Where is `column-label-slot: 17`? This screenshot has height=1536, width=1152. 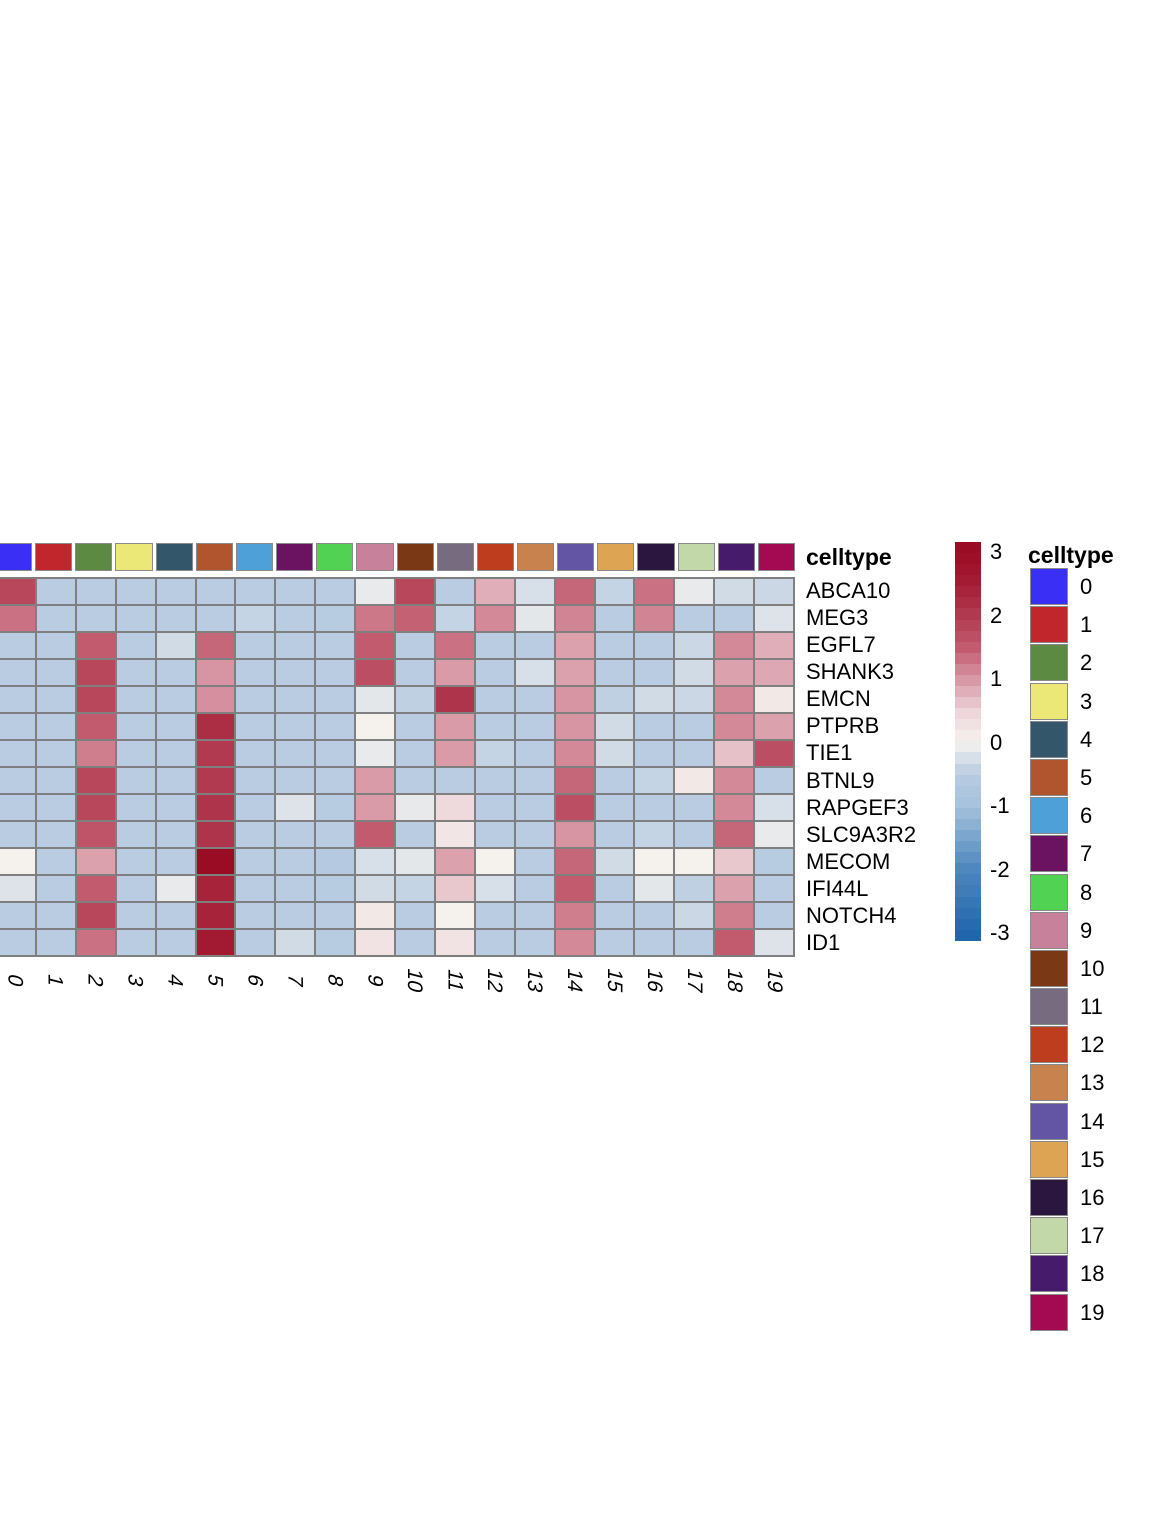 column-label-slot: 17 is located at coordinates (695, 986).